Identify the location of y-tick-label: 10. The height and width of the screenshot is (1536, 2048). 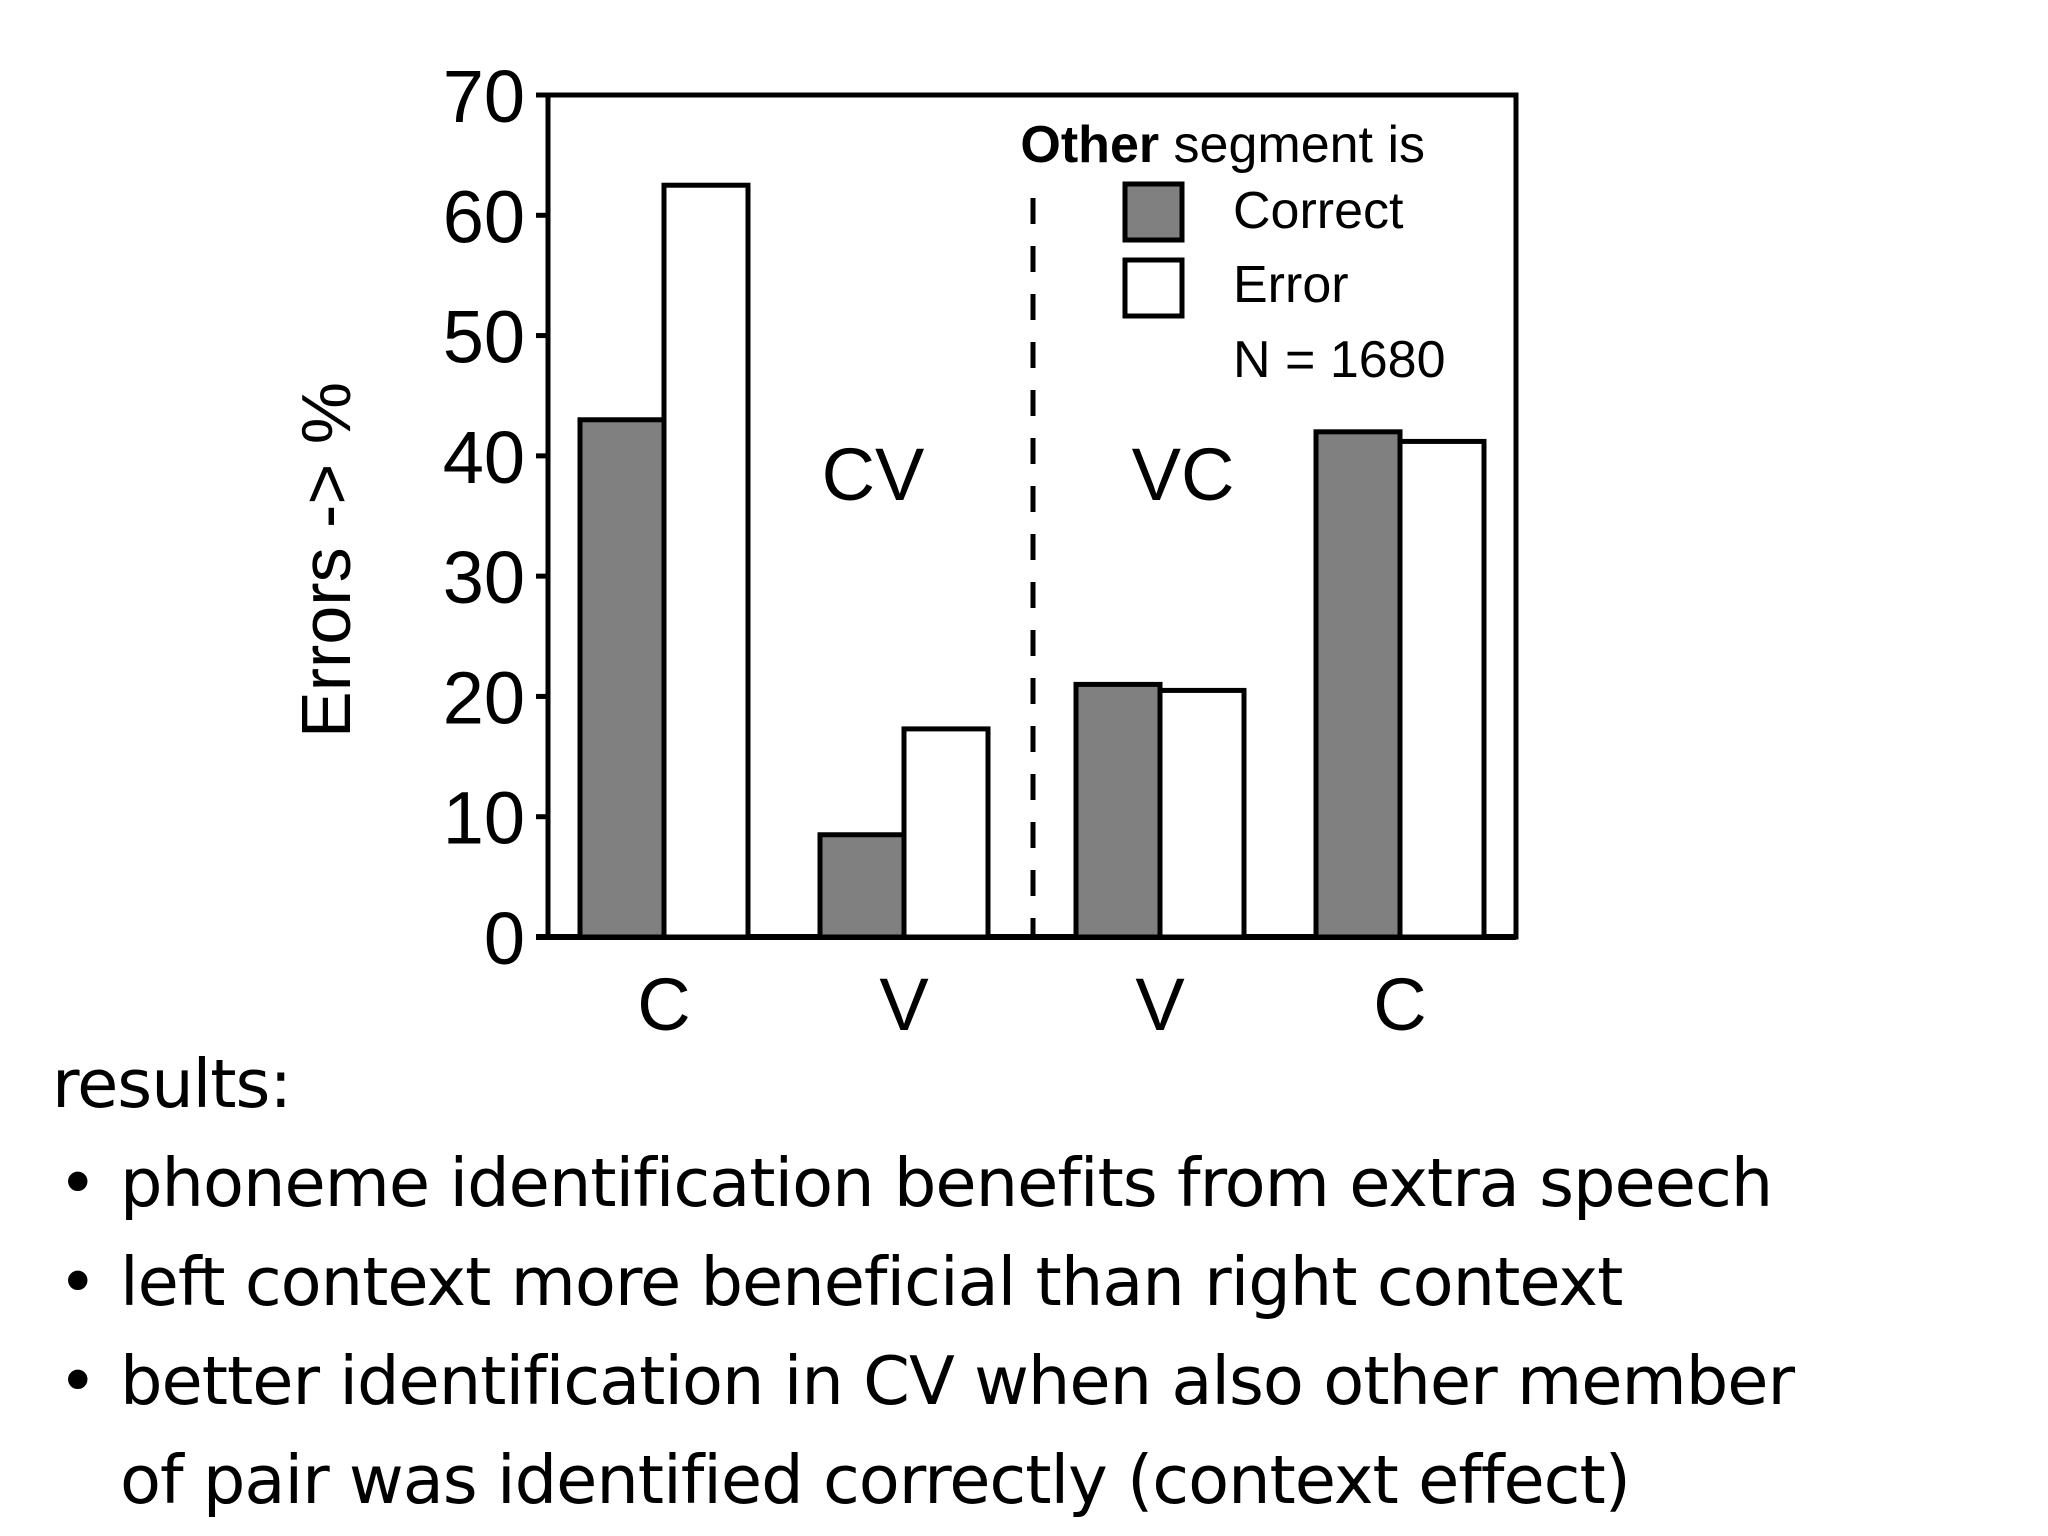
(484, 818).